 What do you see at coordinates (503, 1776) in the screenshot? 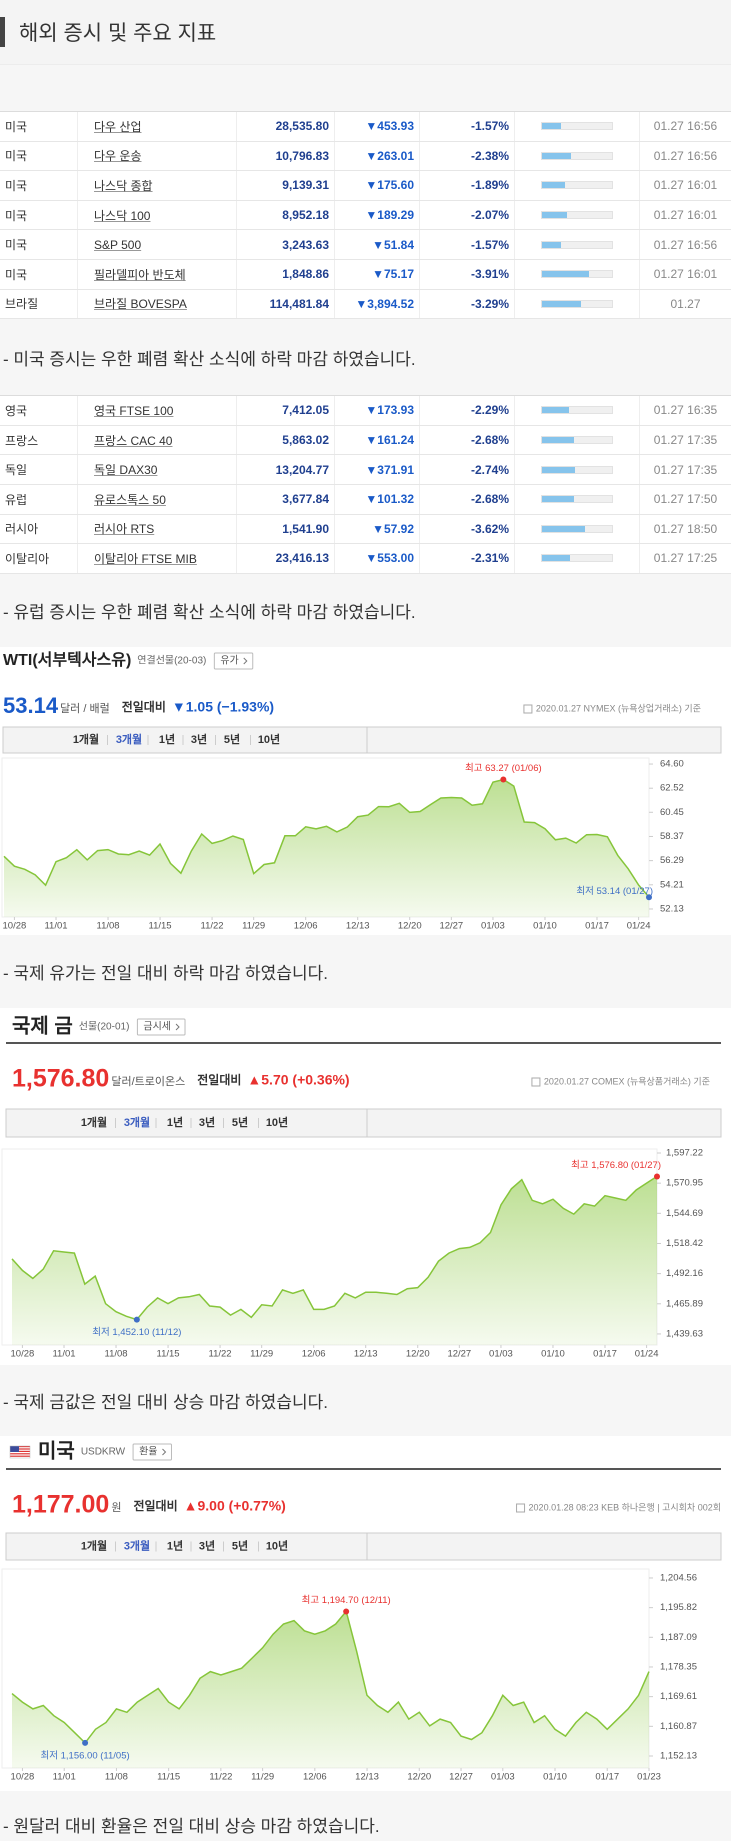
I see `x-tick-label: 01/03` at bounding box center [503, 1776].